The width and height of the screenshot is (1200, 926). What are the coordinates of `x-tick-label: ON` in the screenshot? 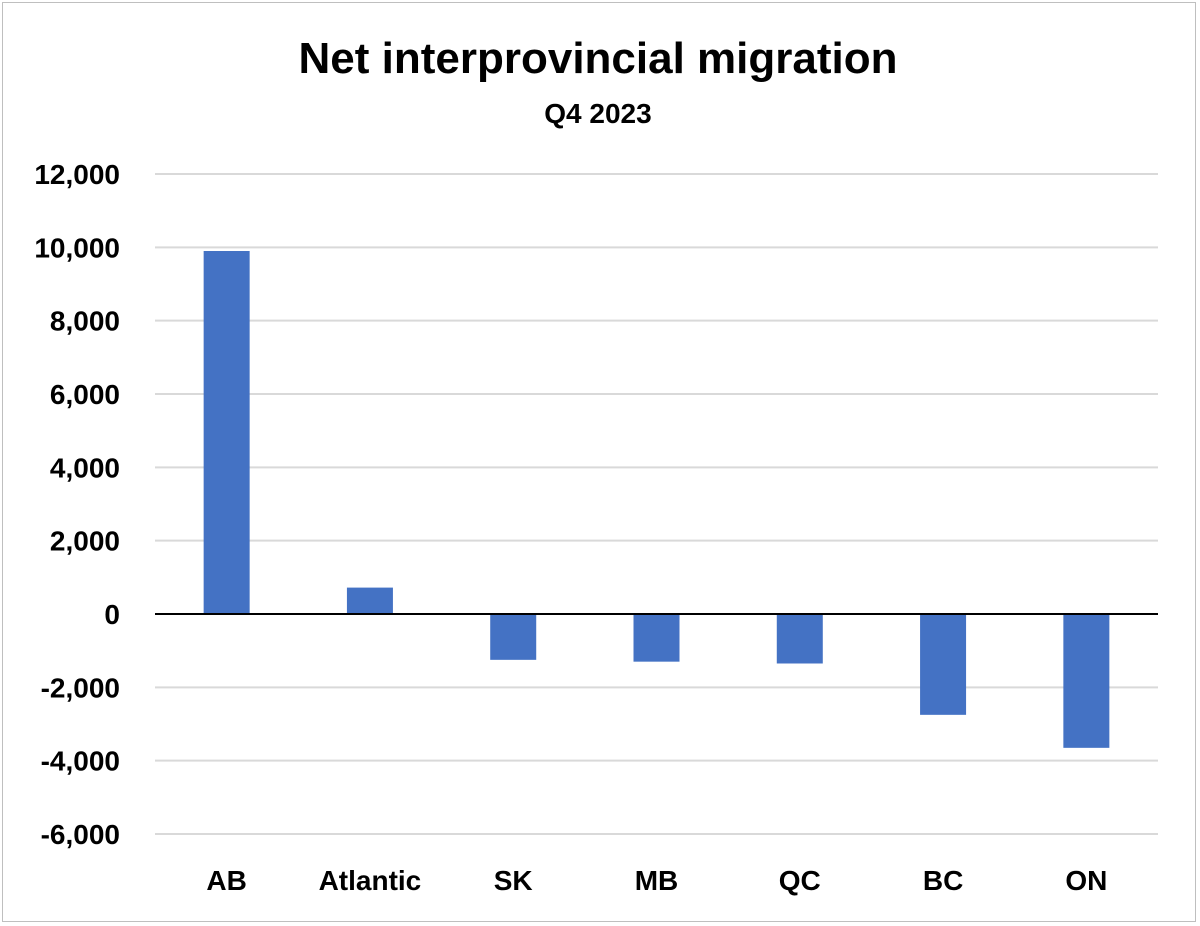 It's located at (1086, 880).